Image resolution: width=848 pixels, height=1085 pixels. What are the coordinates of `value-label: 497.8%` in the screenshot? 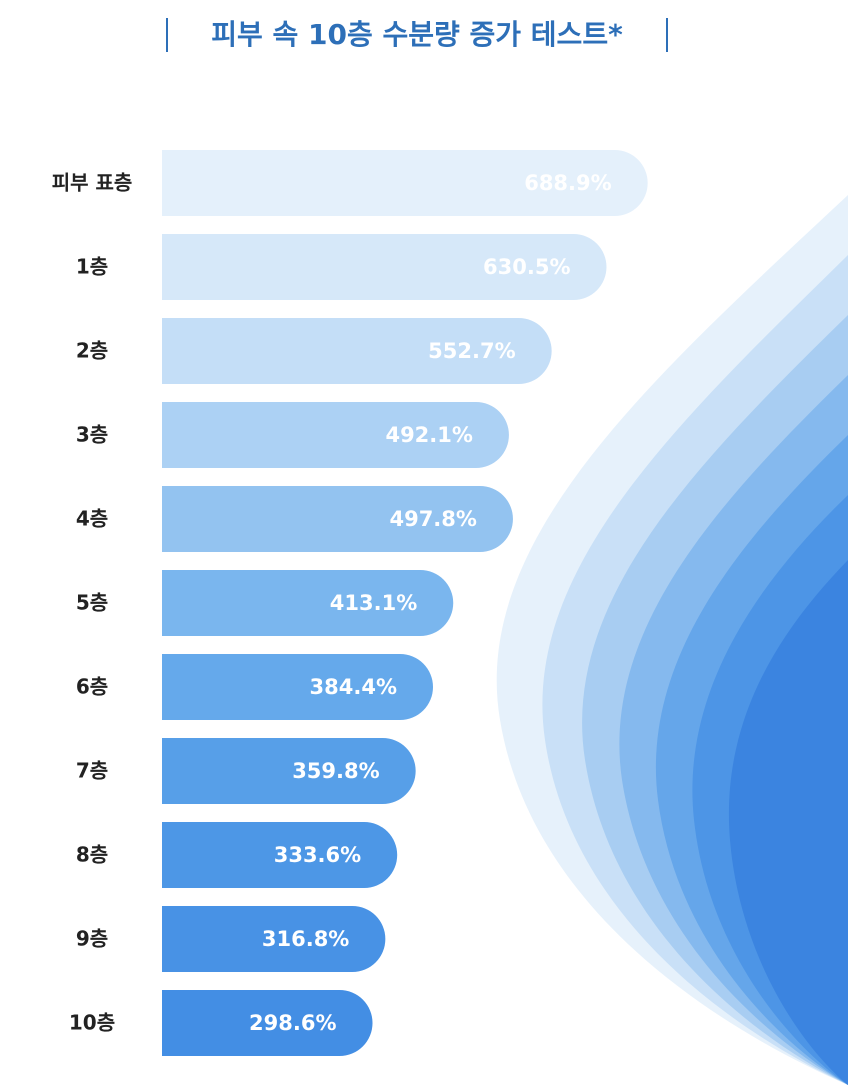 It's located at (432, 519).